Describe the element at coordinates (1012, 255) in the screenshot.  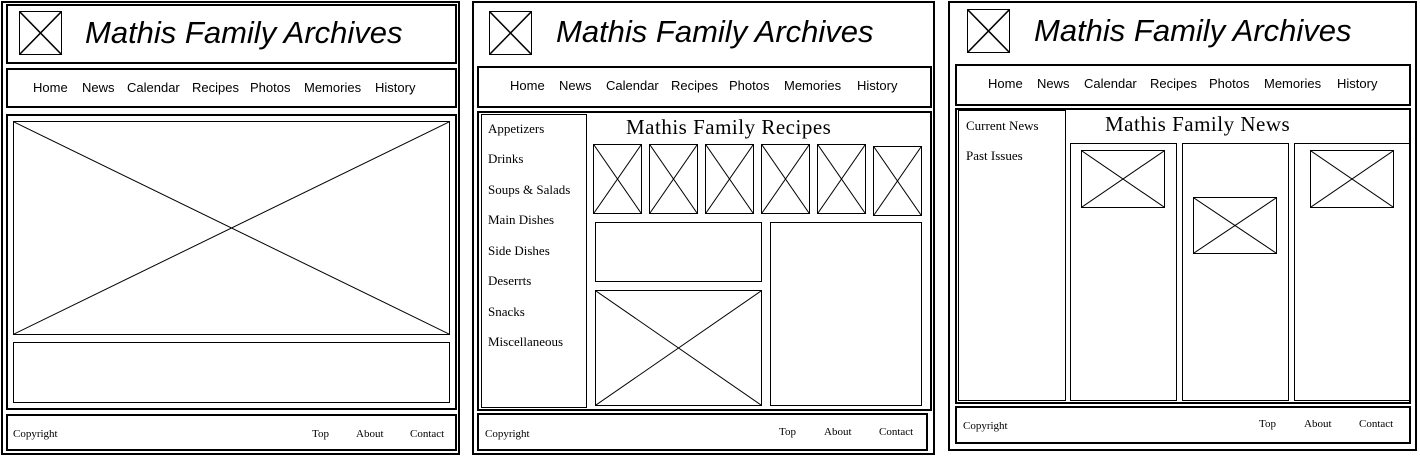
I see `news-sidebar` at that location.